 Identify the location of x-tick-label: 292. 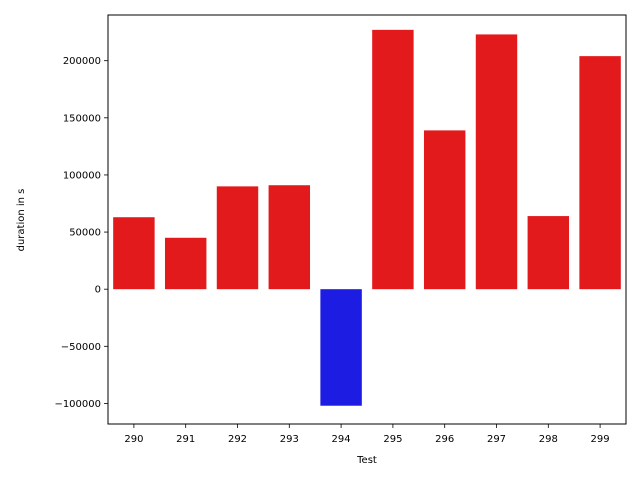
(237, 439).